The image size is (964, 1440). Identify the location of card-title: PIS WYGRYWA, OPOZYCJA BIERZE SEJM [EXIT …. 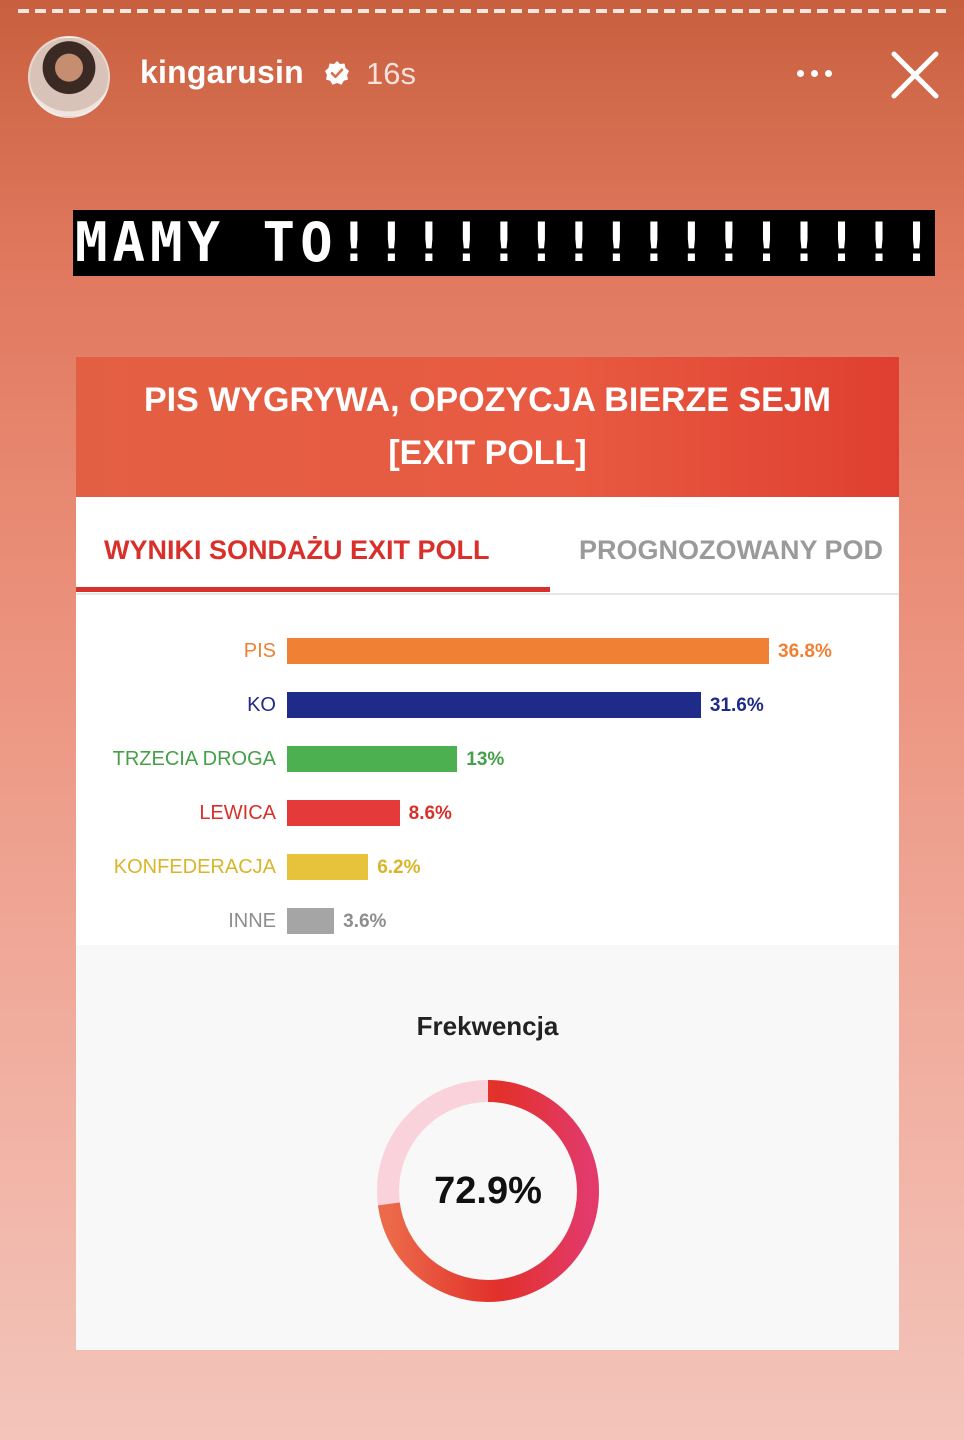
(487, 426).